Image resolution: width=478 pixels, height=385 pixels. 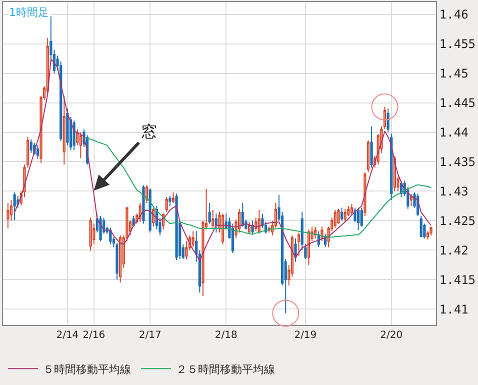 I want to click on y-tick-label: 1.415, so click(x=457, y=279).